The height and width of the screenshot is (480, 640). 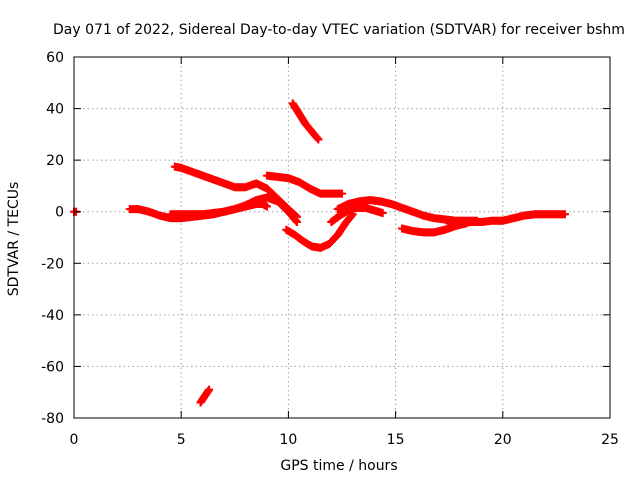 I want to click on y-tick-label: 20, so click(x=55, y=161).